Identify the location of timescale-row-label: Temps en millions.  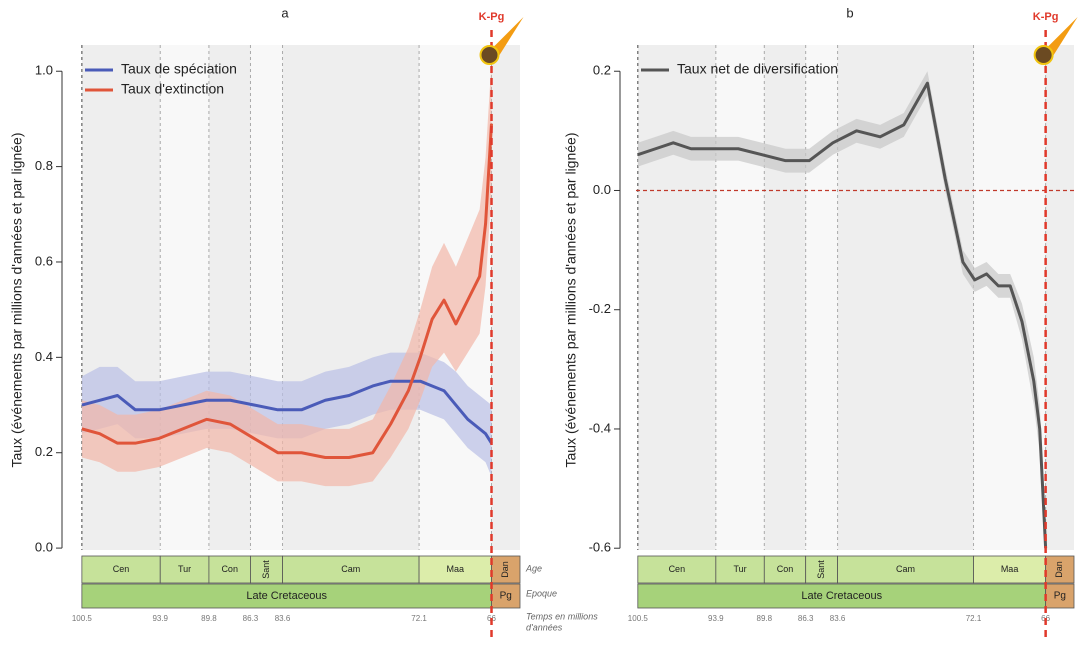
(562, 616).